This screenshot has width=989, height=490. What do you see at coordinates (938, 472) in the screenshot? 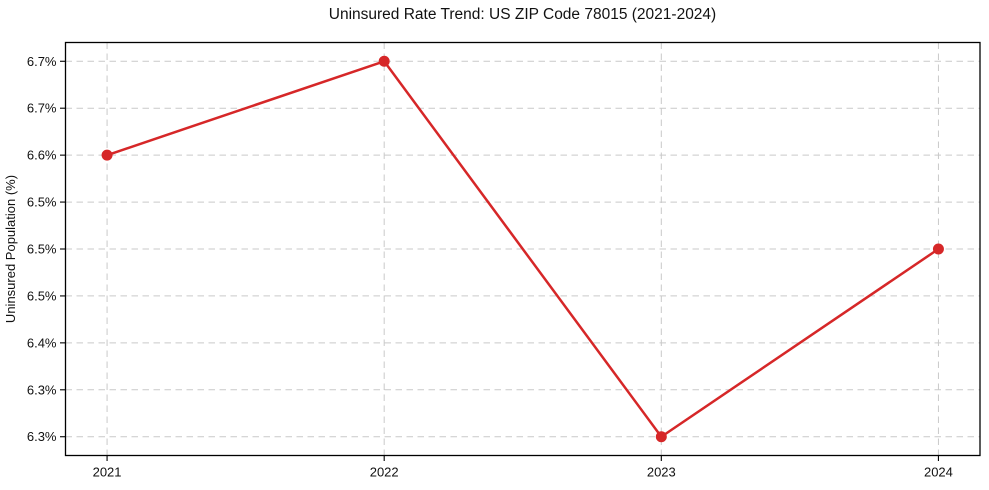
I see `x-tick-label: 2024` at bounding box center [938, 472].